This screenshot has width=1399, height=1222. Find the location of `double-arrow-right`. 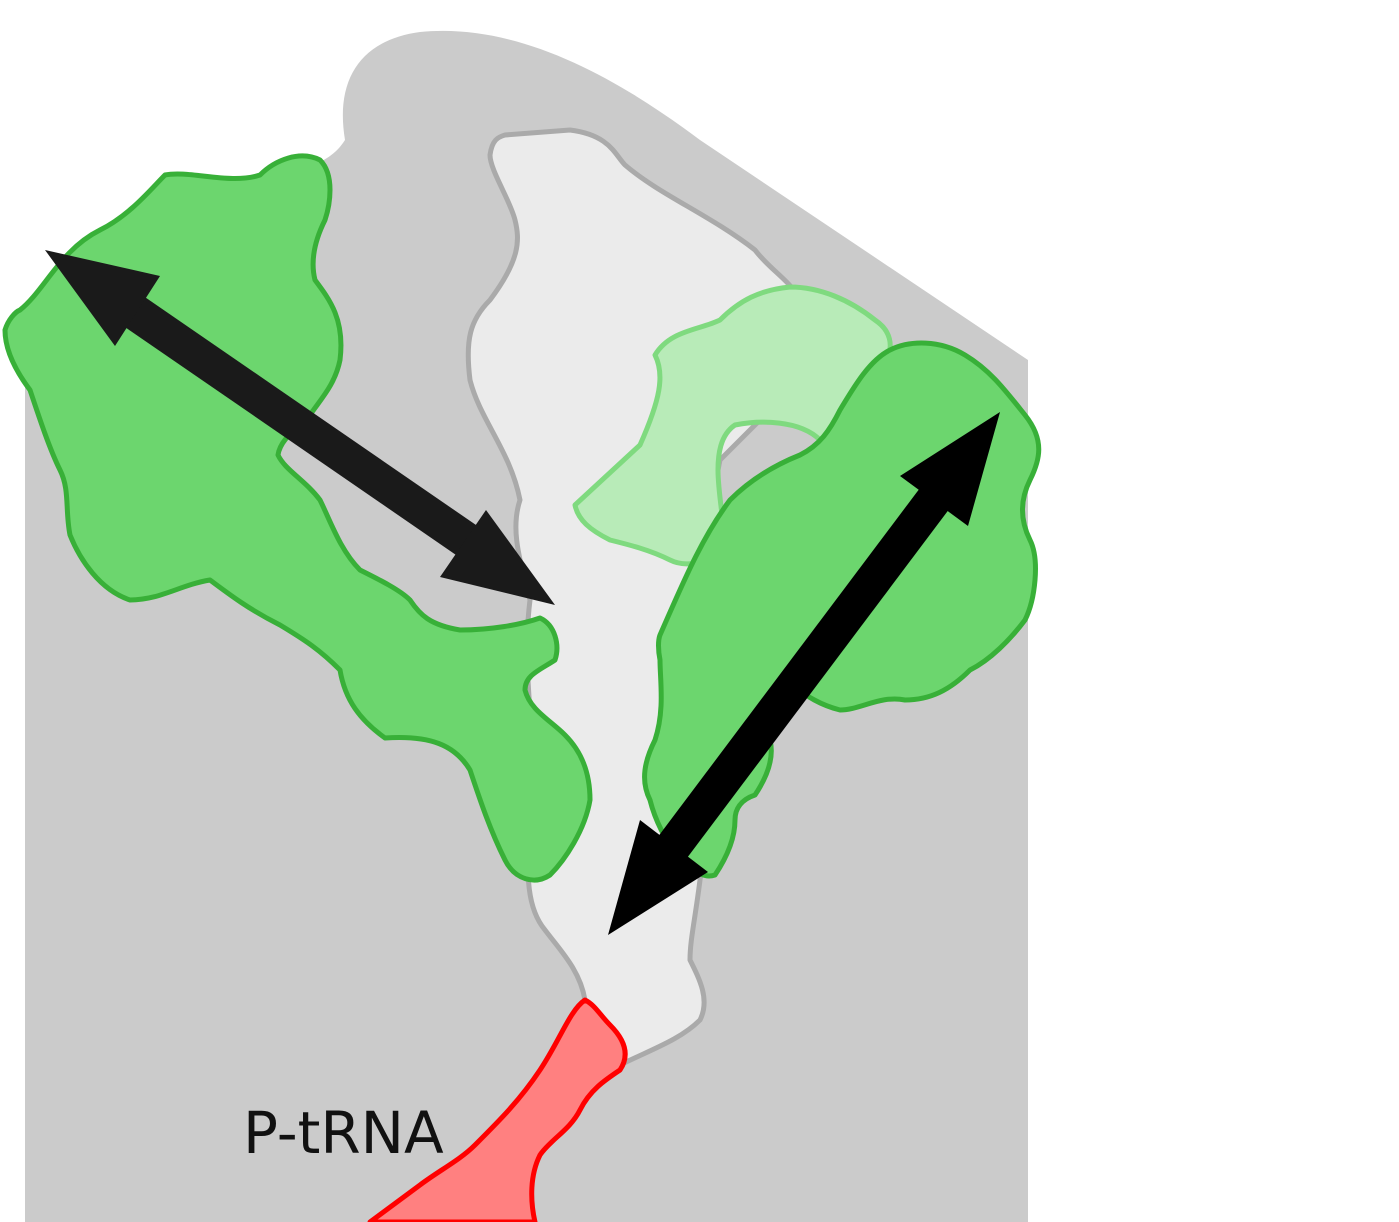

double-arrow-right is located at coordinates (804, 673).